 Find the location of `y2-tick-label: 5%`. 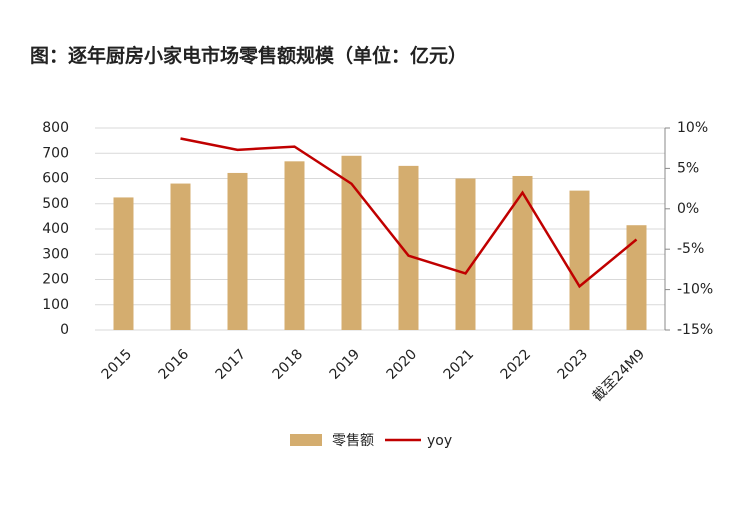

y2-tick-label: 5% is located at coordinates (688, 168).